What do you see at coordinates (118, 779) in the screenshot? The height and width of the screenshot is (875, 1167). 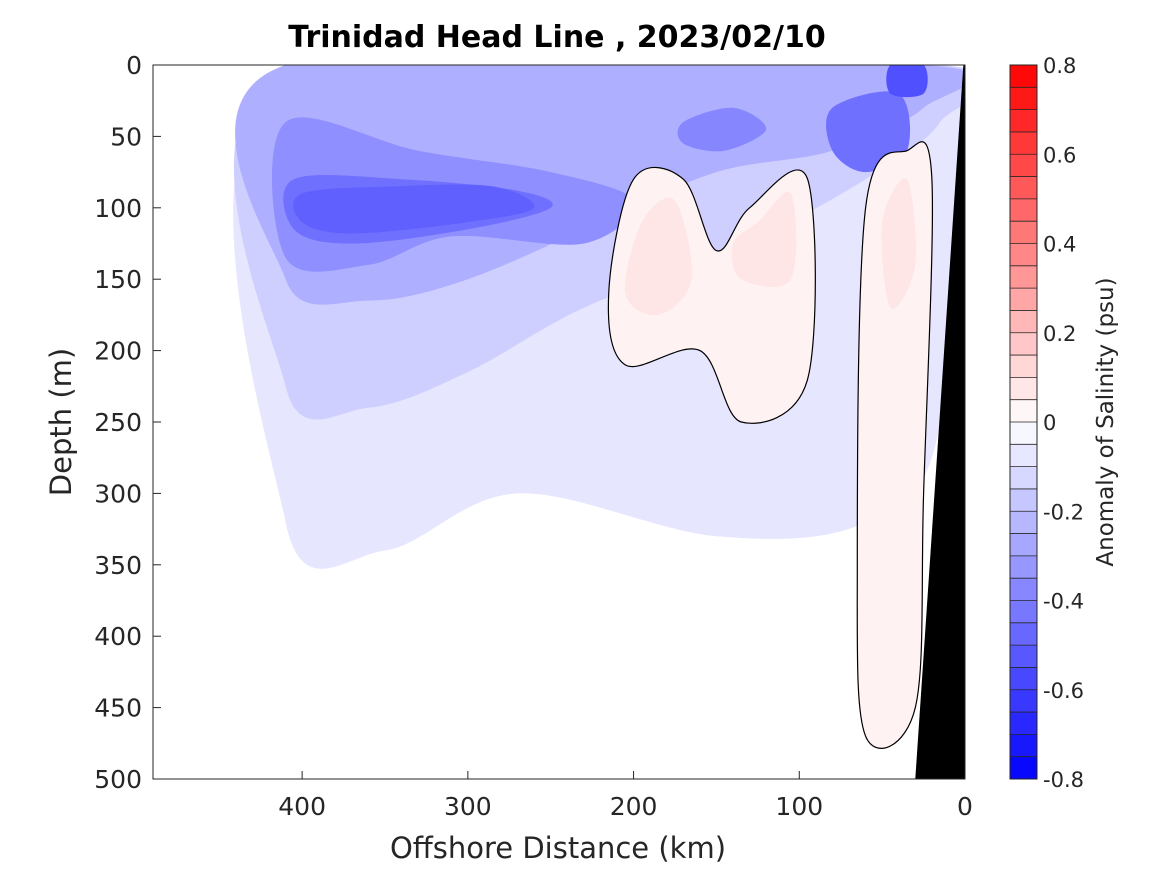 I see `y-tick-label: 500` at bounding box center [118, 779].